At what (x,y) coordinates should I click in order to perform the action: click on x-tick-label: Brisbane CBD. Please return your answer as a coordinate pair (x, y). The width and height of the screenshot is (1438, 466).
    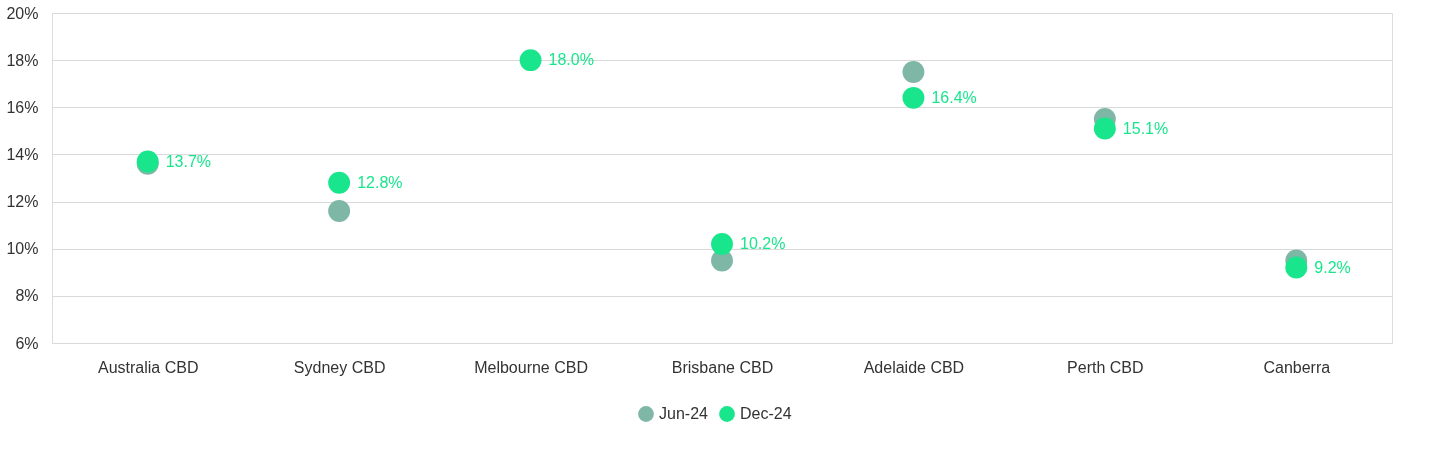
    Looking at the image, I should click on (722, 367).